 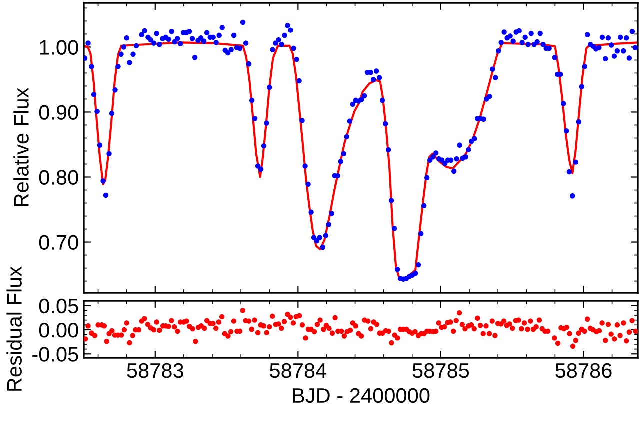 I want to click on x-axis-title: BJD - 2400000, so click(x=361, y=396).